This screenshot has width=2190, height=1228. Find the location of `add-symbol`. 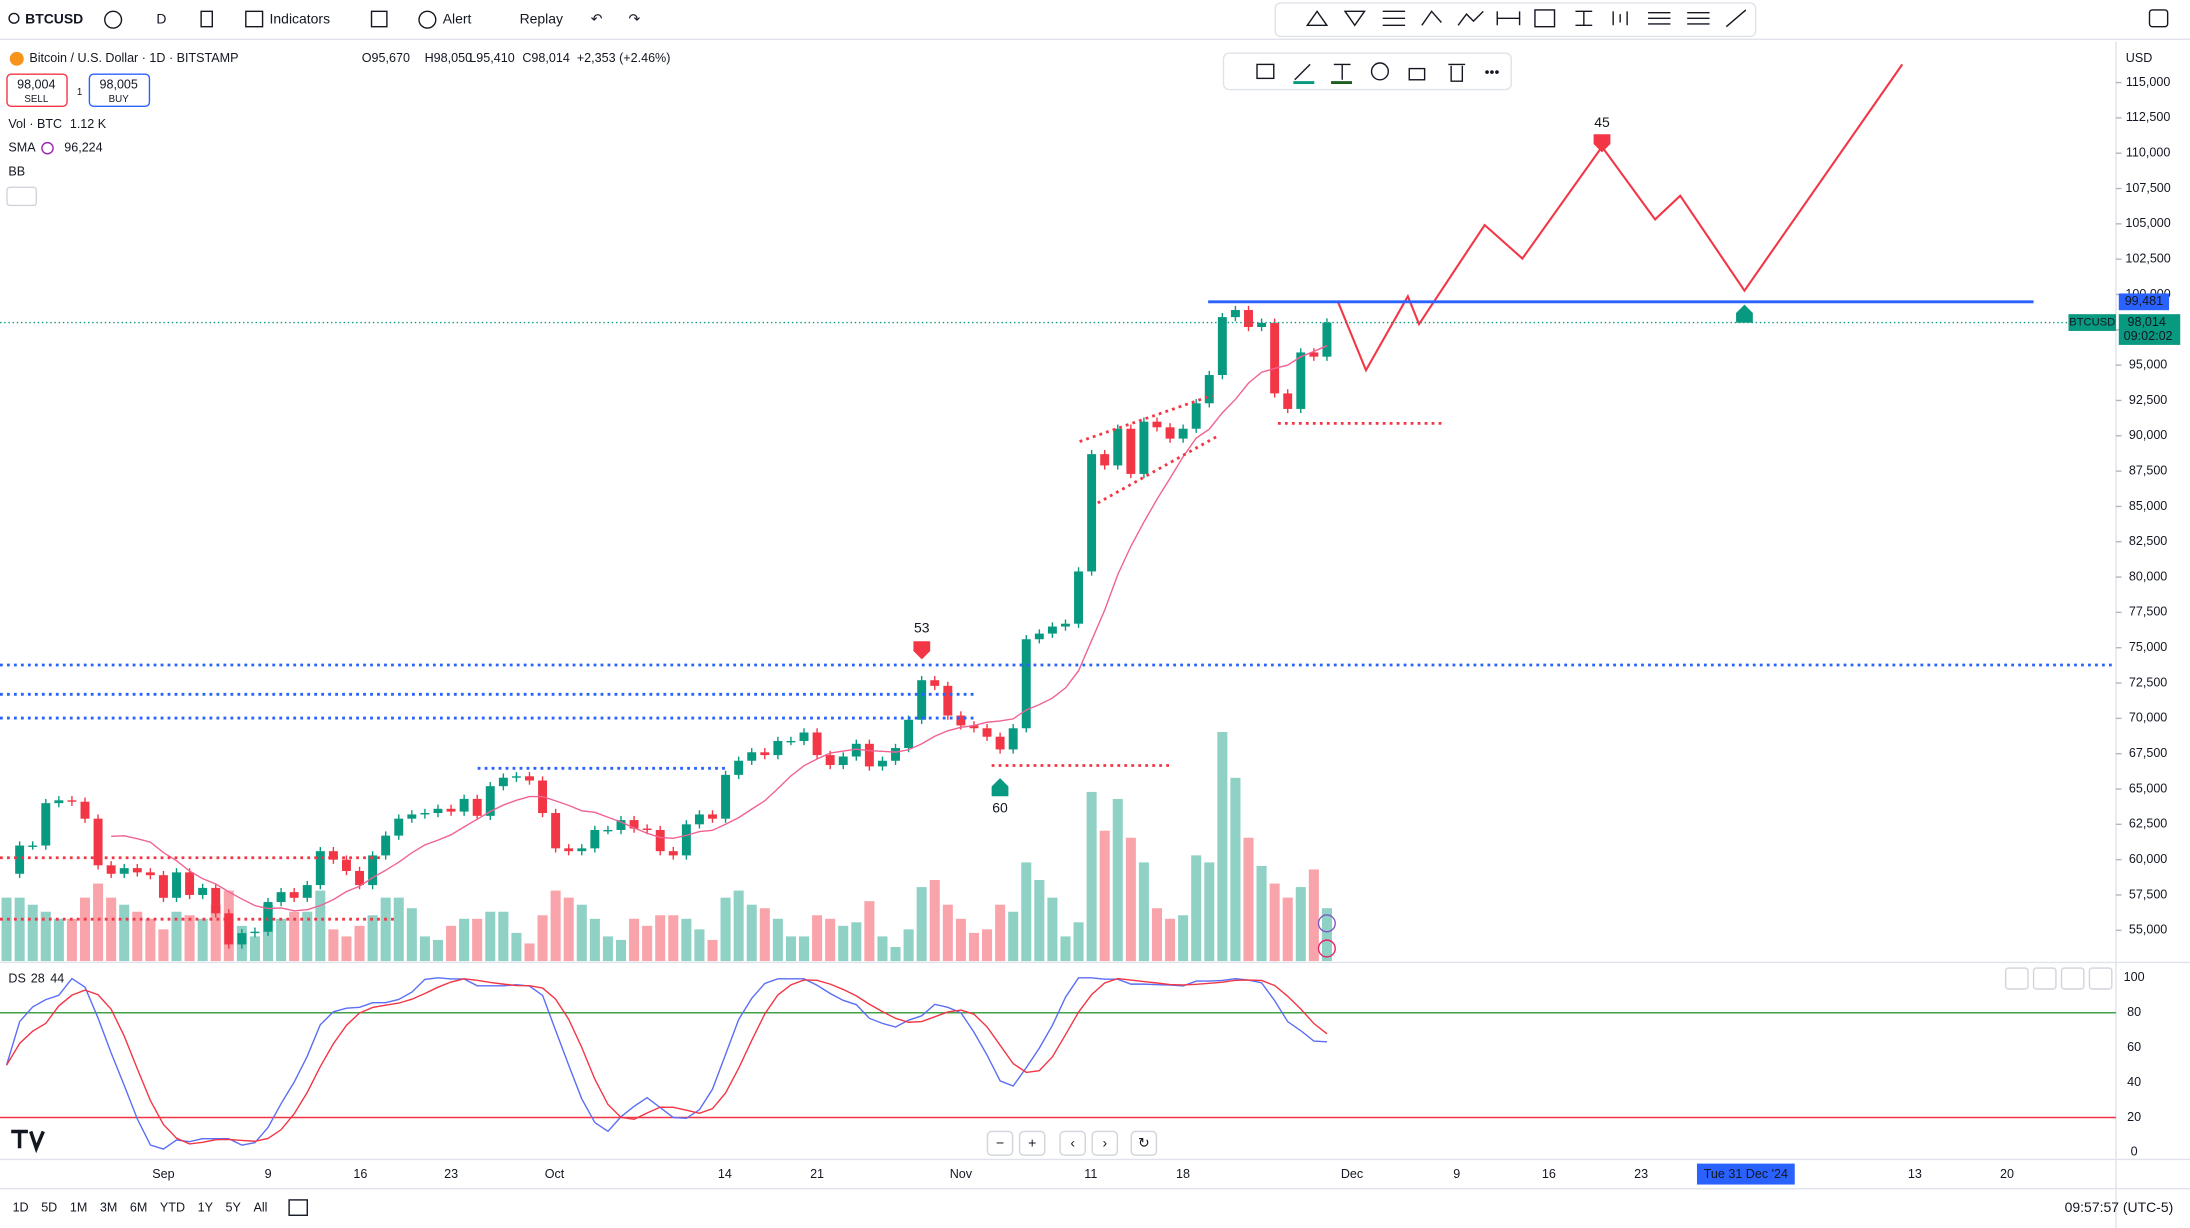

add-symbol is located at coordinates (113, 19).